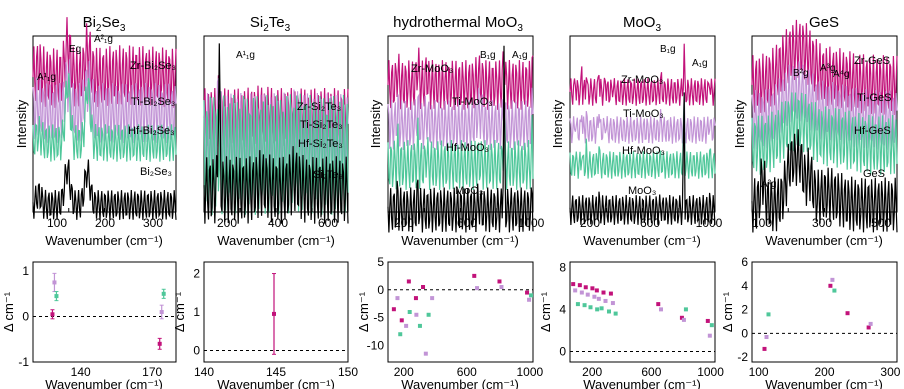 This screenshot has width=904, height=389. I want to click on xtick-3-c: 1000, so click(531, 223).